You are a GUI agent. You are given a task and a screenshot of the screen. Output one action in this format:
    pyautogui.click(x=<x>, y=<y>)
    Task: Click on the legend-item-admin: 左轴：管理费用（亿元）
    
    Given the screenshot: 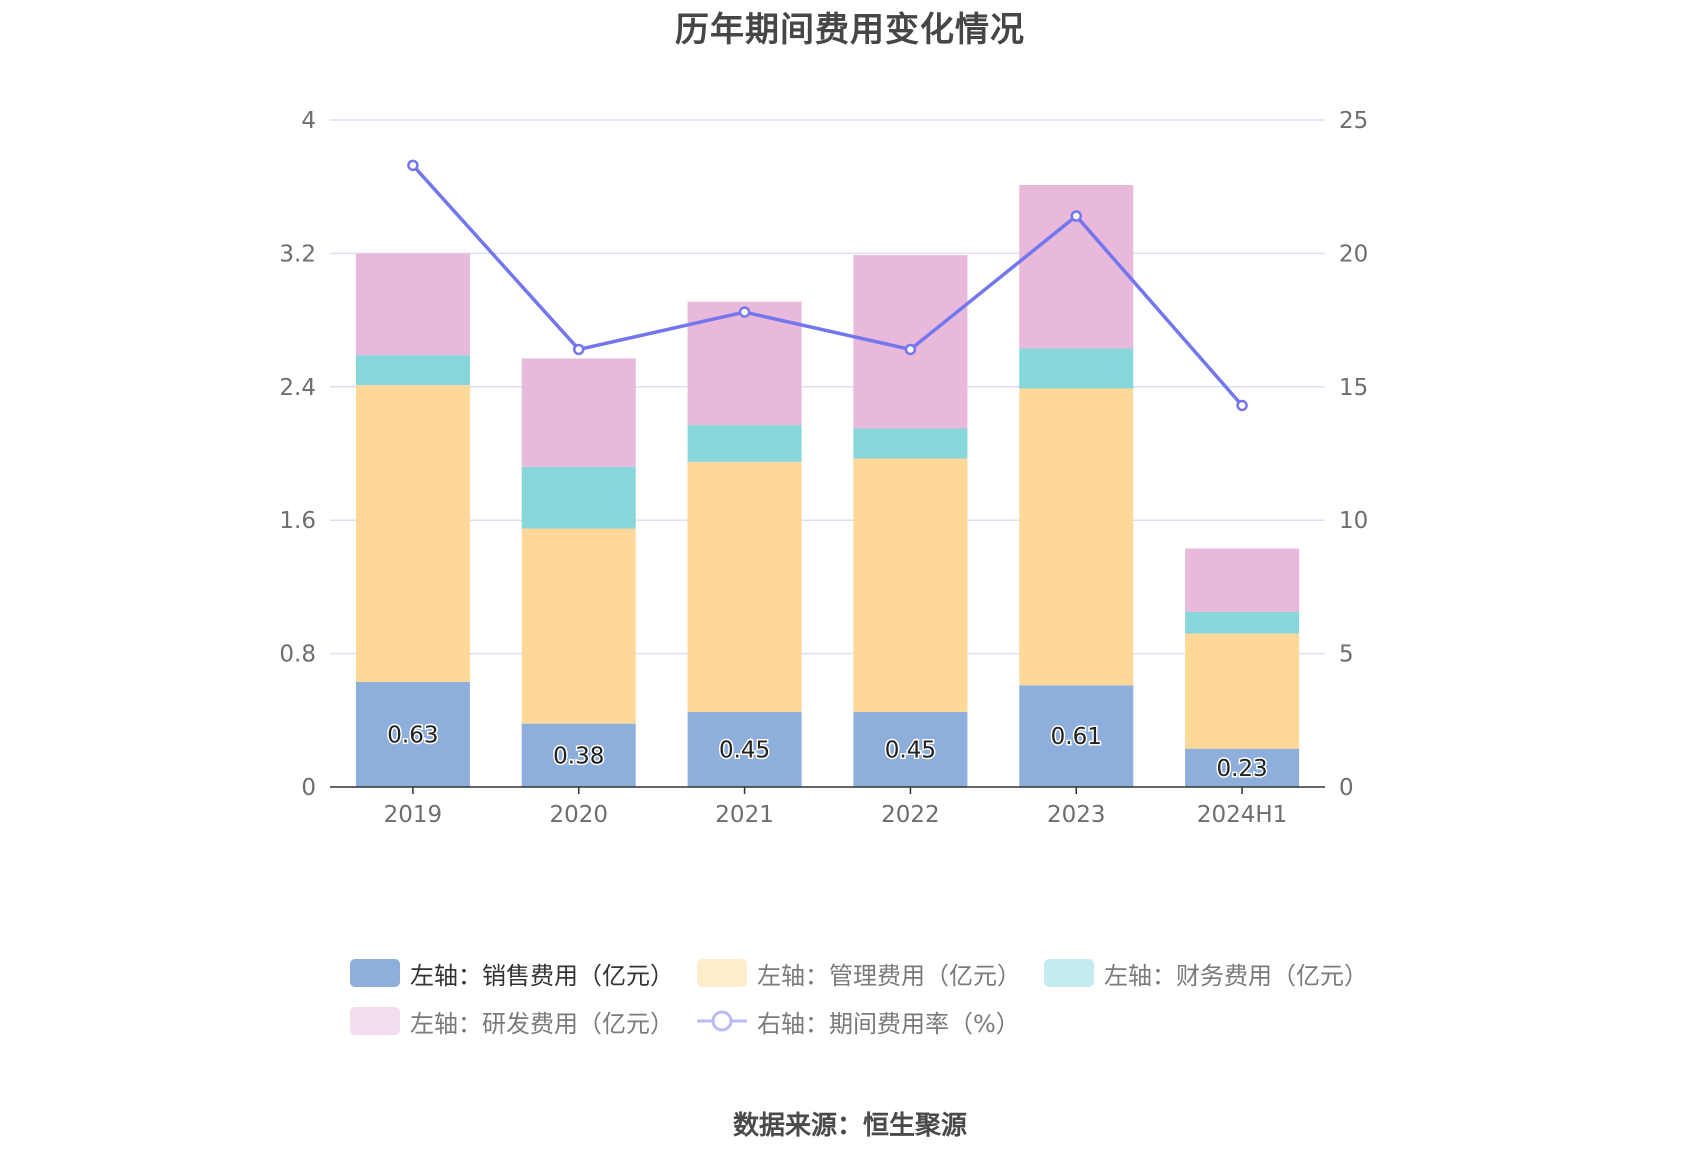 What is the action you would take?
    pyautogui.click(x=859, y=973)
    